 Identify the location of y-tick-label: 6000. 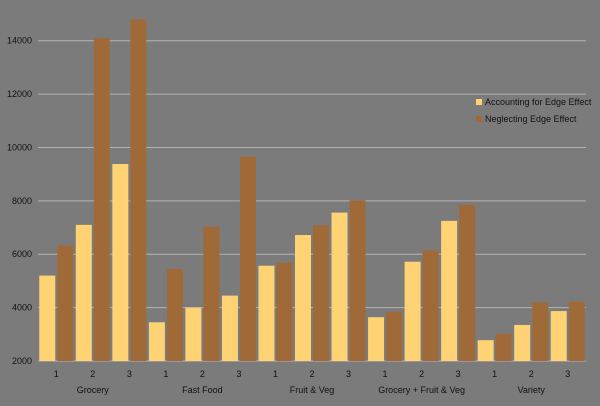
(22, 254).